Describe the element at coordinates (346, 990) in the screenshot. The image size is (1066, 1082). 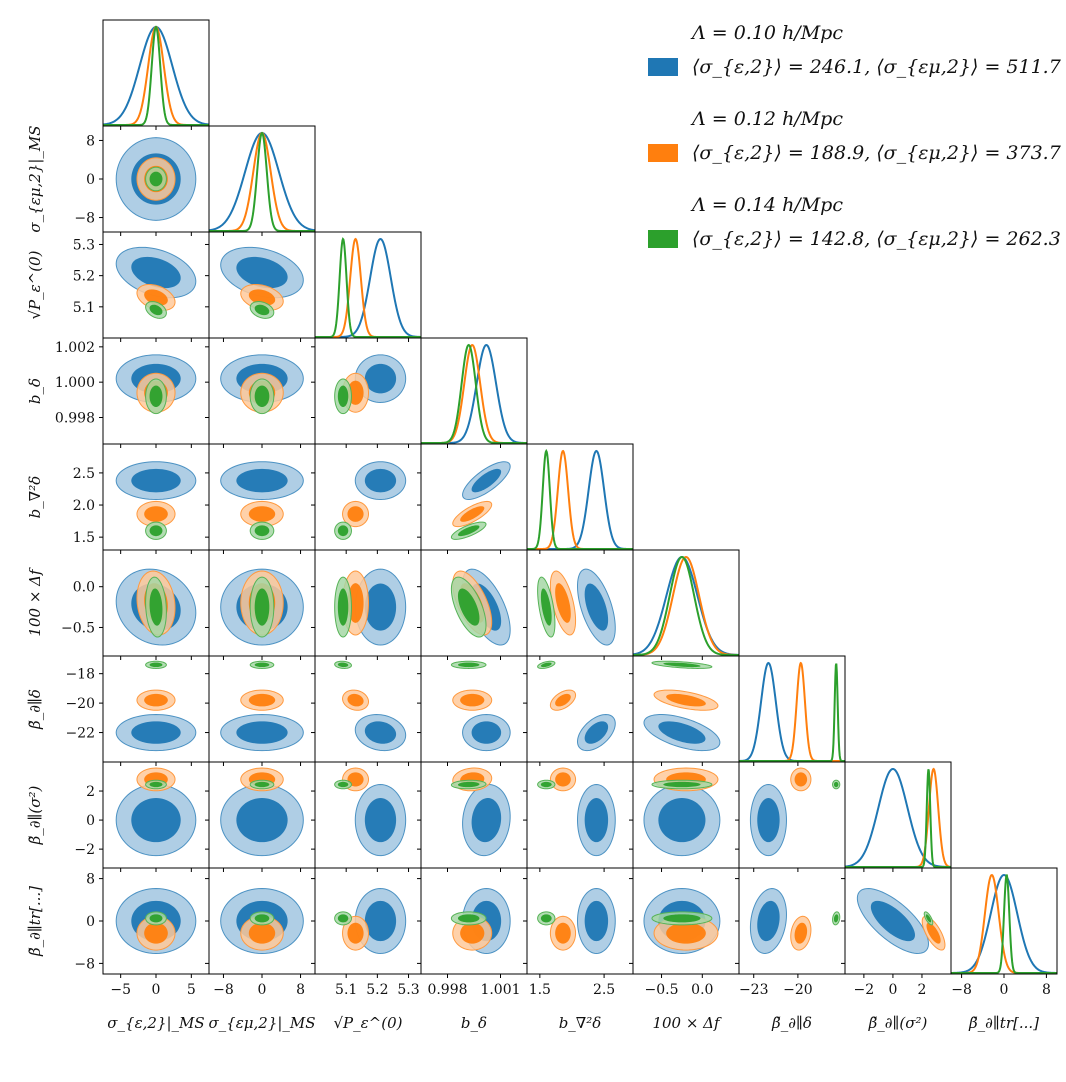
I see `x-tick-label: 5.1` at that location.